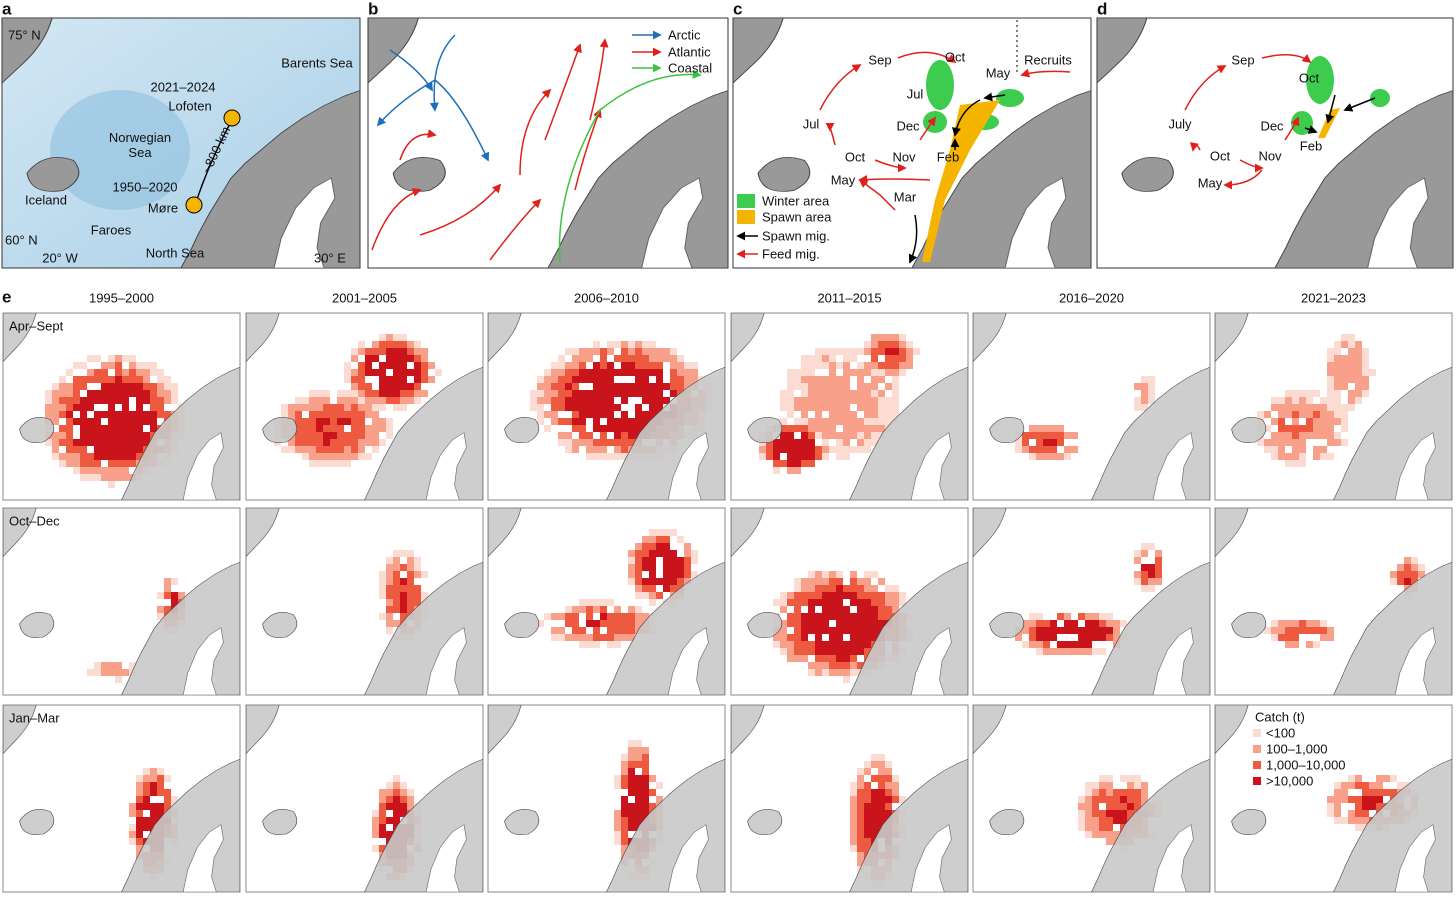 This screenshot has width=1456, height=899. Describe the element at coordinates (1180, 124) in the screenshot. I see `month-label: July` at that location.